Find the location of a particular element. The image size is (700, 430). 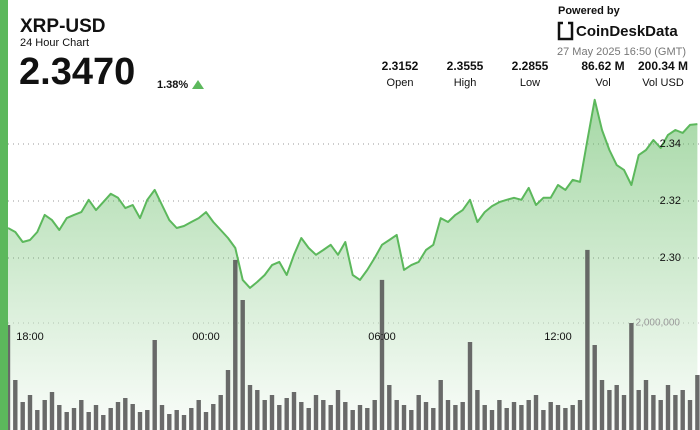

stat-value: 2.3152 is located at coordinates (400, 66).